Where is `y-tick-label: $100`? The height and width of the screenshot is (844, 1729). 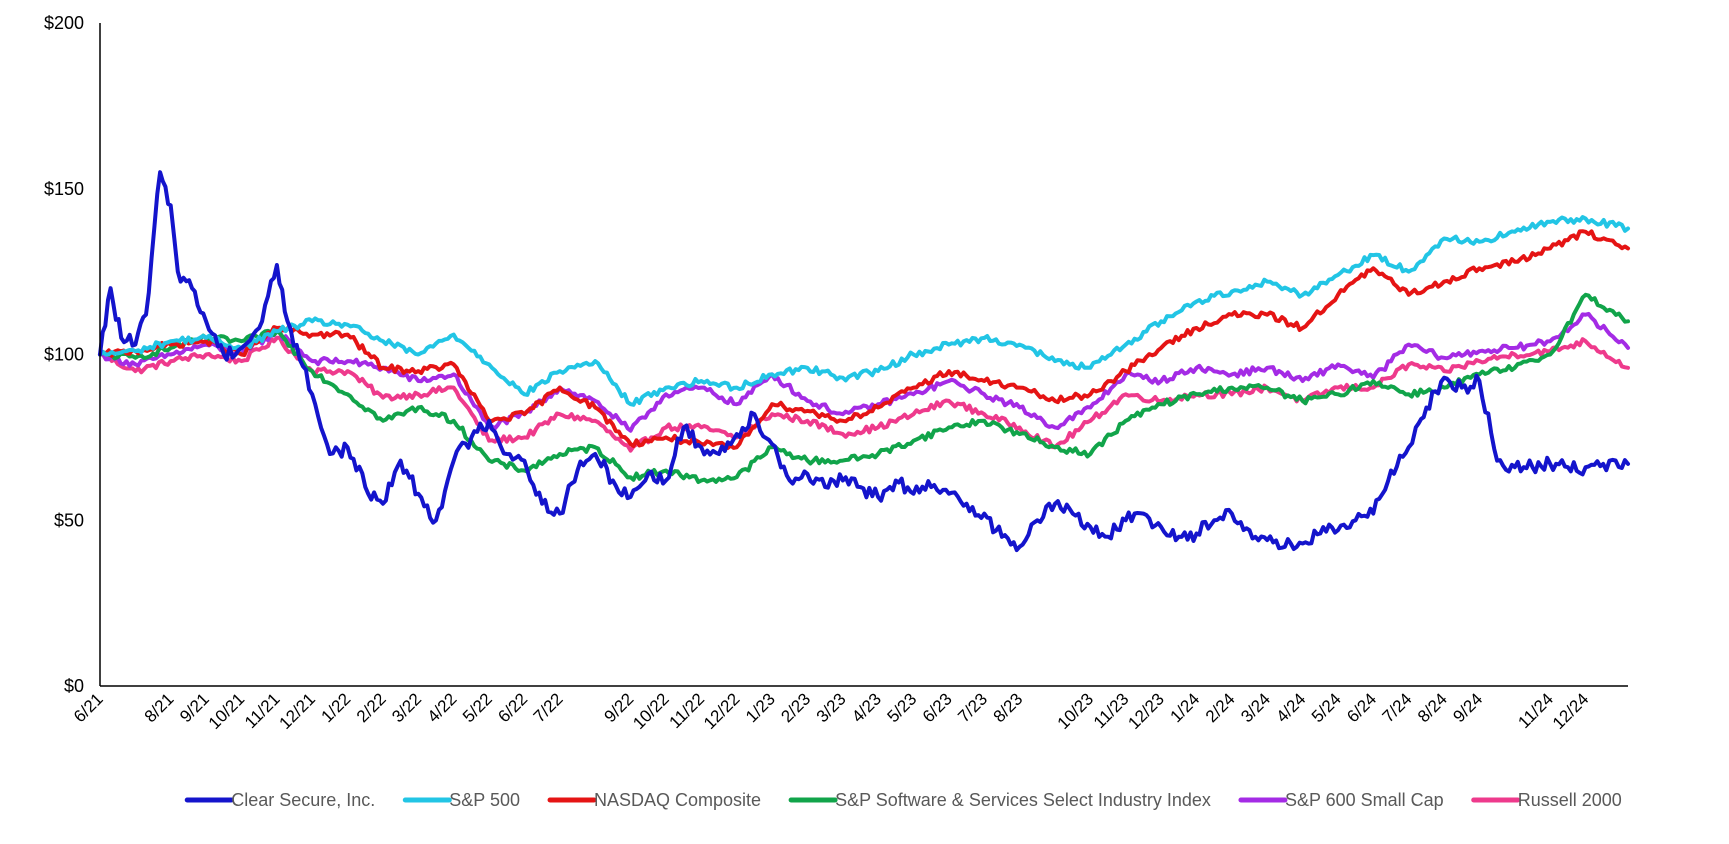
y-tick-label: $100 is located at coordinates (64, 355).